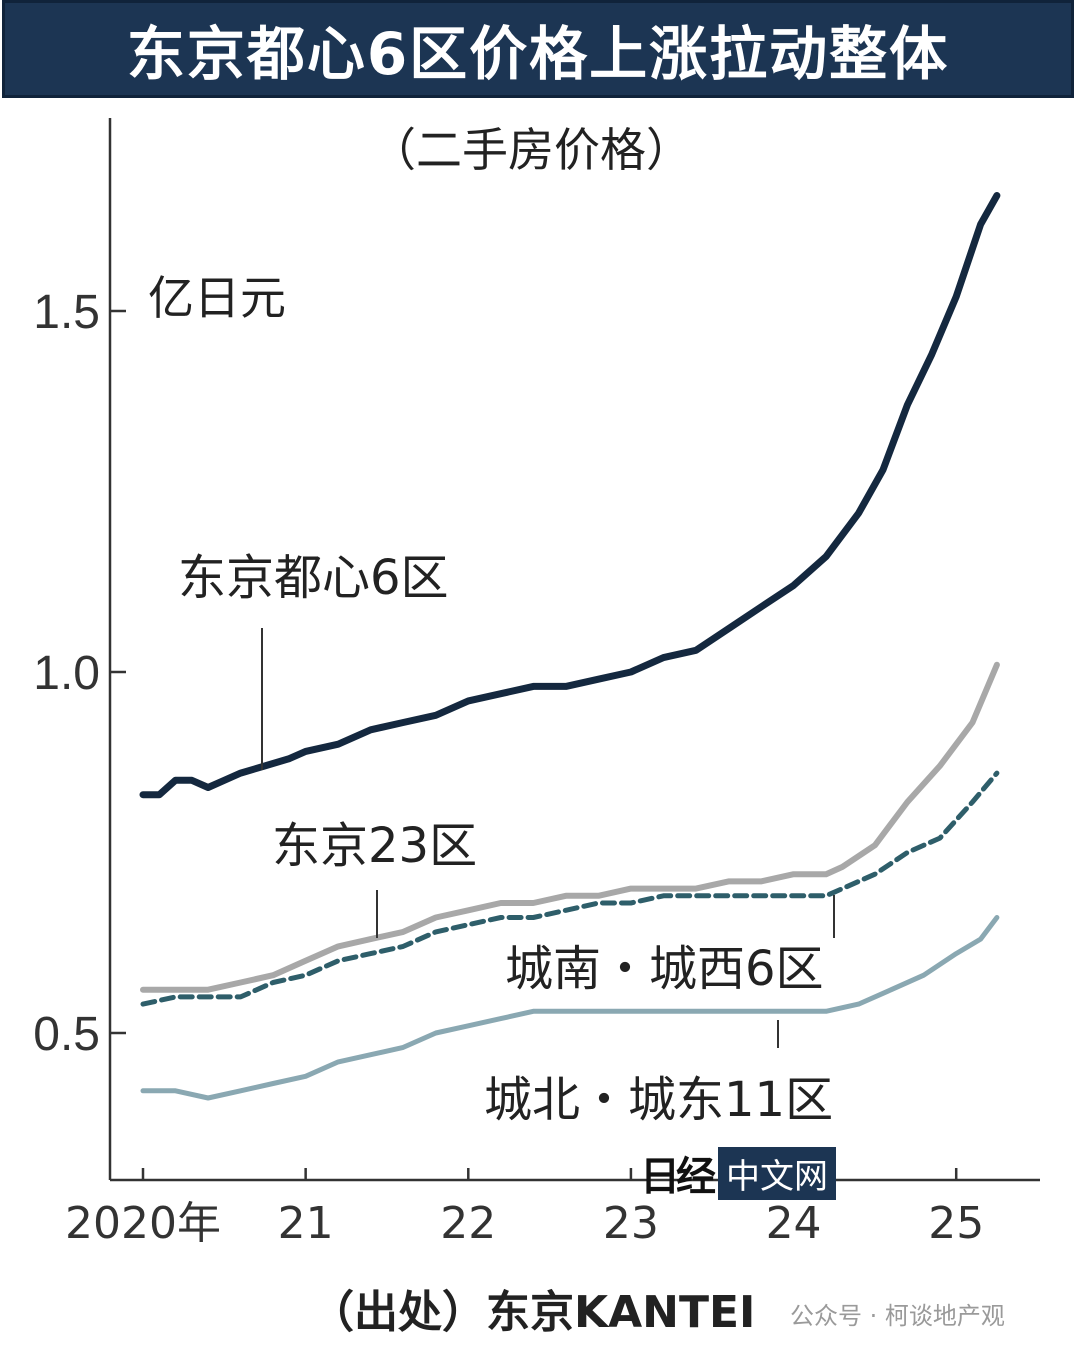 The height and width of the screenshot is (1348, 1076). What do you see at coordinates (631, 1223) in the screenshot?
I see `x-tick-label: 23` at bounding box center [631, 1223].